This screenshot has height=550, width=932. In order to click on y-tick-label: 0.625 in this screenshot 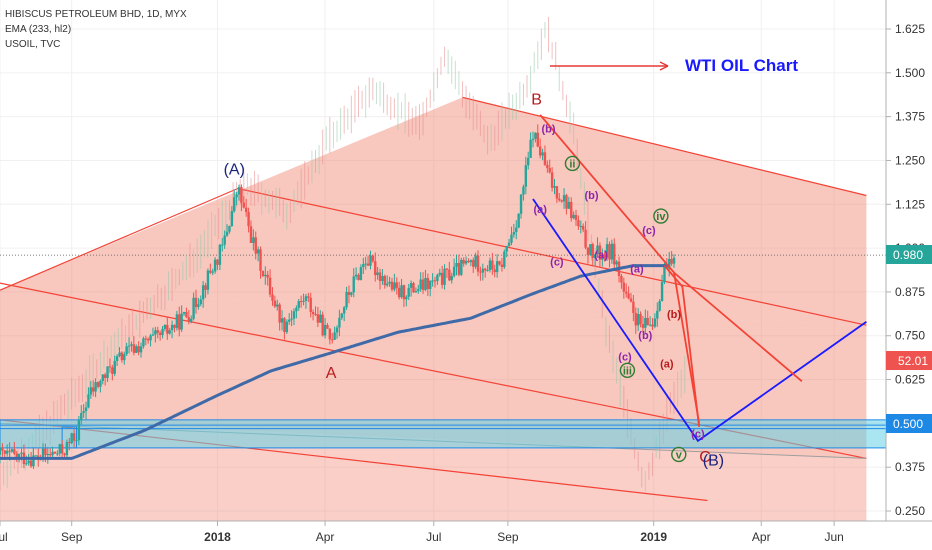, I will do `click(910, 380)`.